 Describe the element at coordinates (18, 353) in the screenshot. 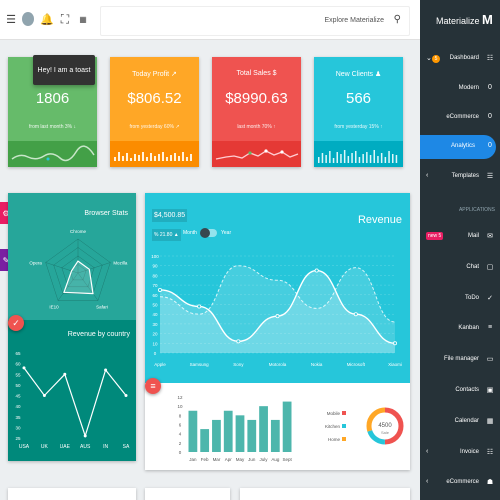

I see `y-tick-label: 65` at that location.